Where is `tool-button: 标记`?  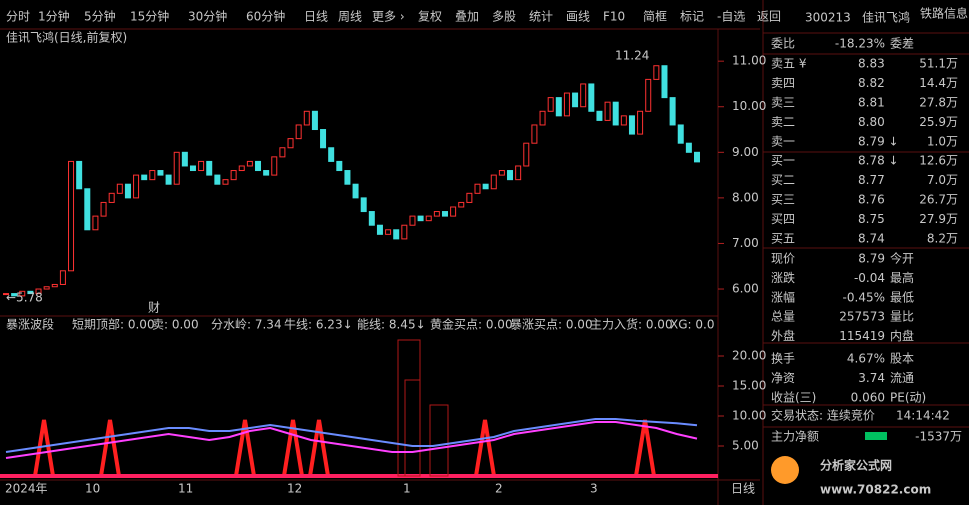 tool-button: 标记 is located at coordinates (692, 17).